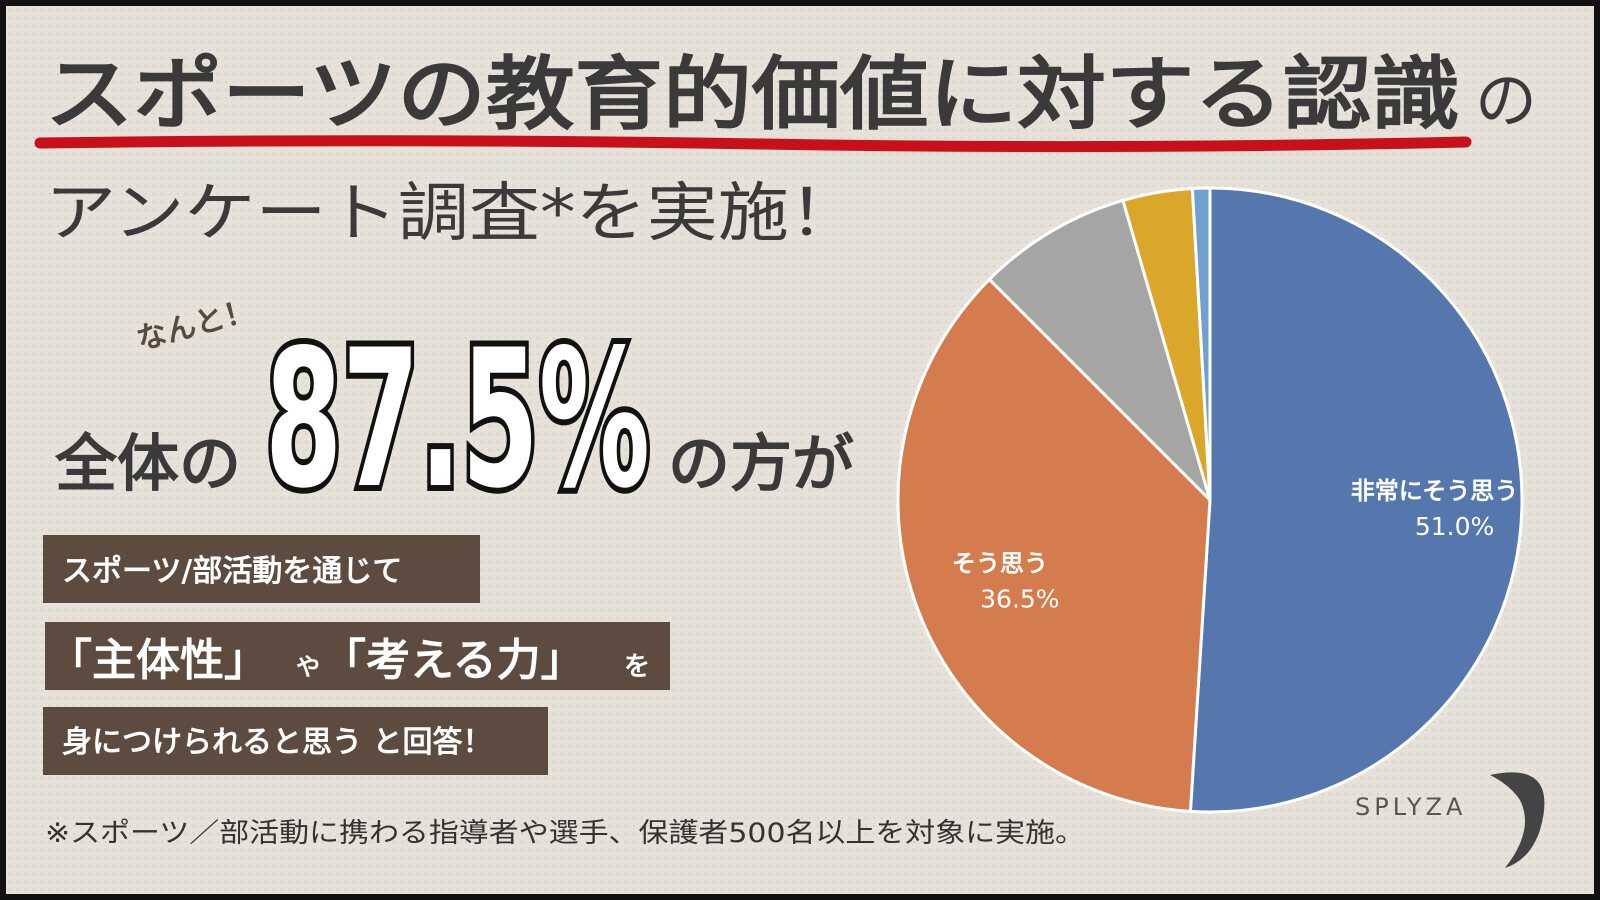  I want to click on logo-text: SPLYZA, so click(1410, 807).